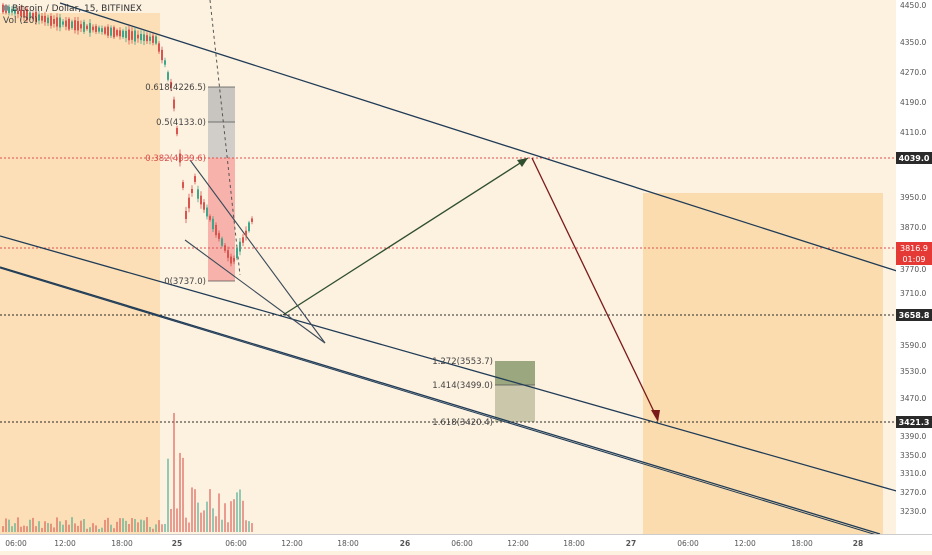 The width and height of the screenshot is (932, 555). Describe the element at coordinates (175, 159) in the screenshot. I see `fib-label-382: 0.382(4039.6)` at that location.